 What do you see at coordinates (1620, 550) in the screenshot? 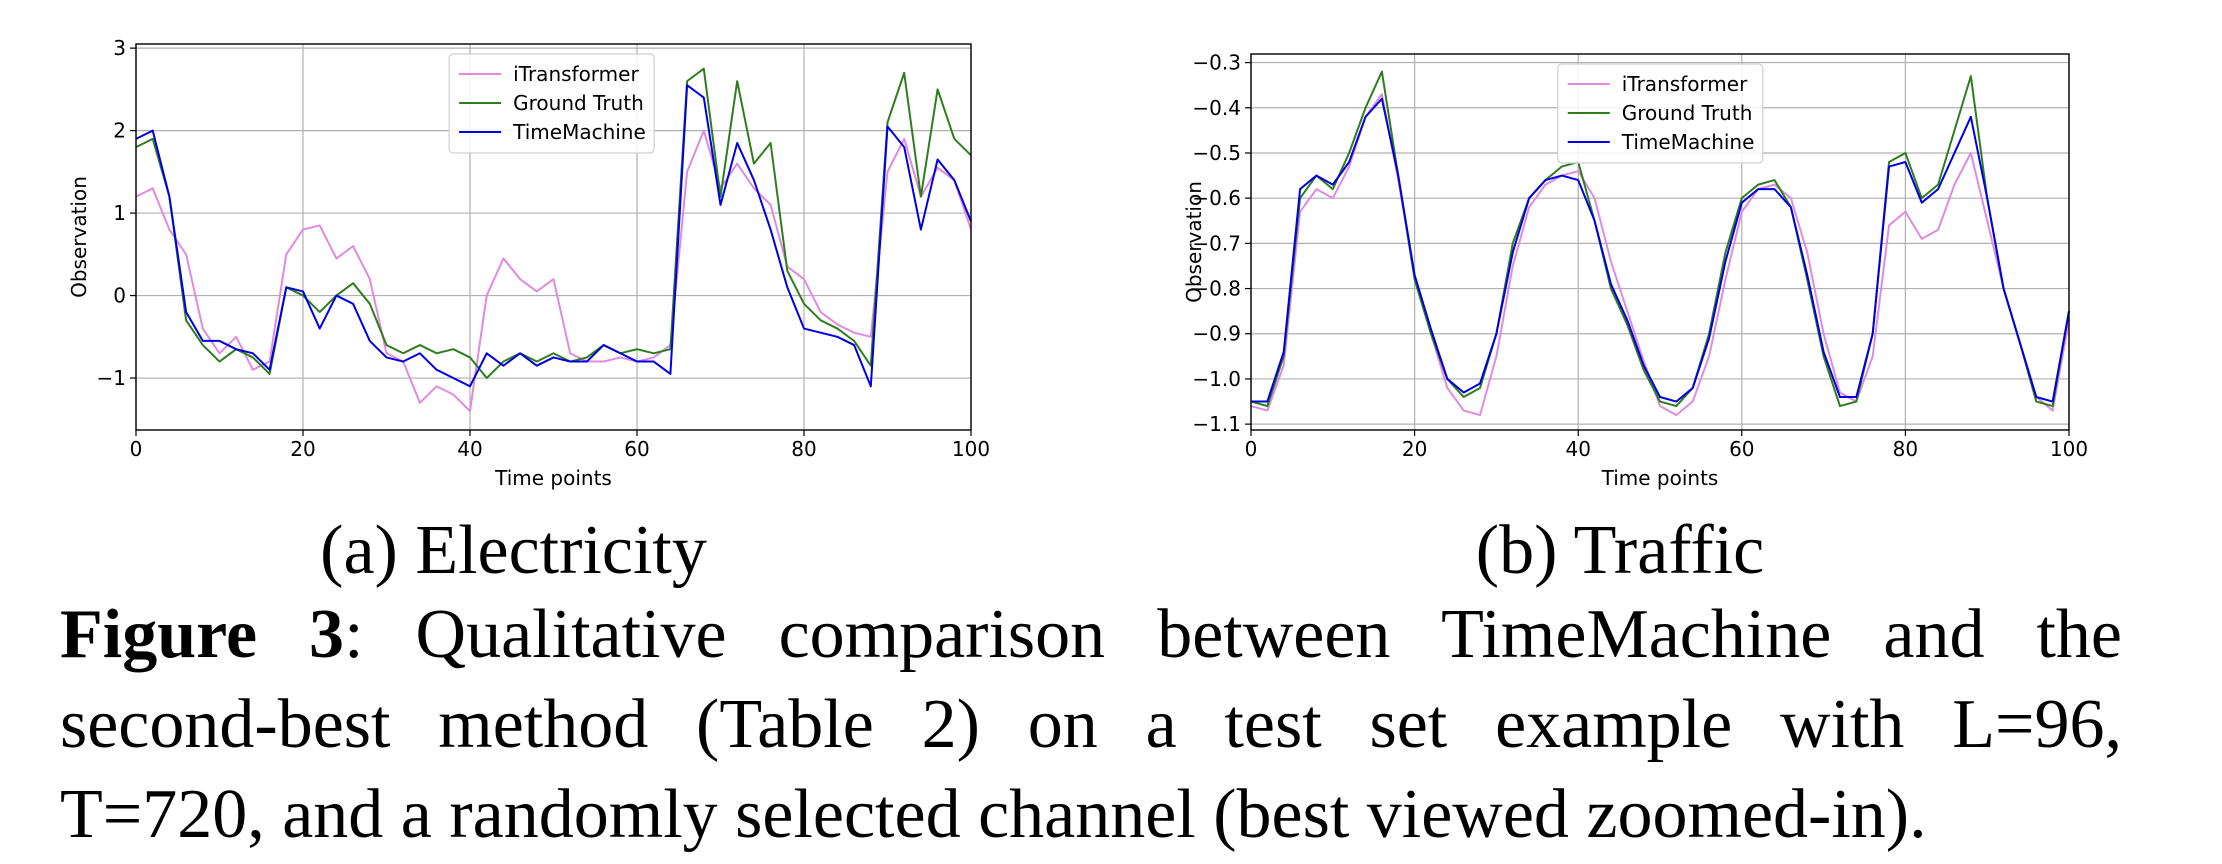
I see `panel-caption: (b) Traffic` at bounding box center [1620, 550].